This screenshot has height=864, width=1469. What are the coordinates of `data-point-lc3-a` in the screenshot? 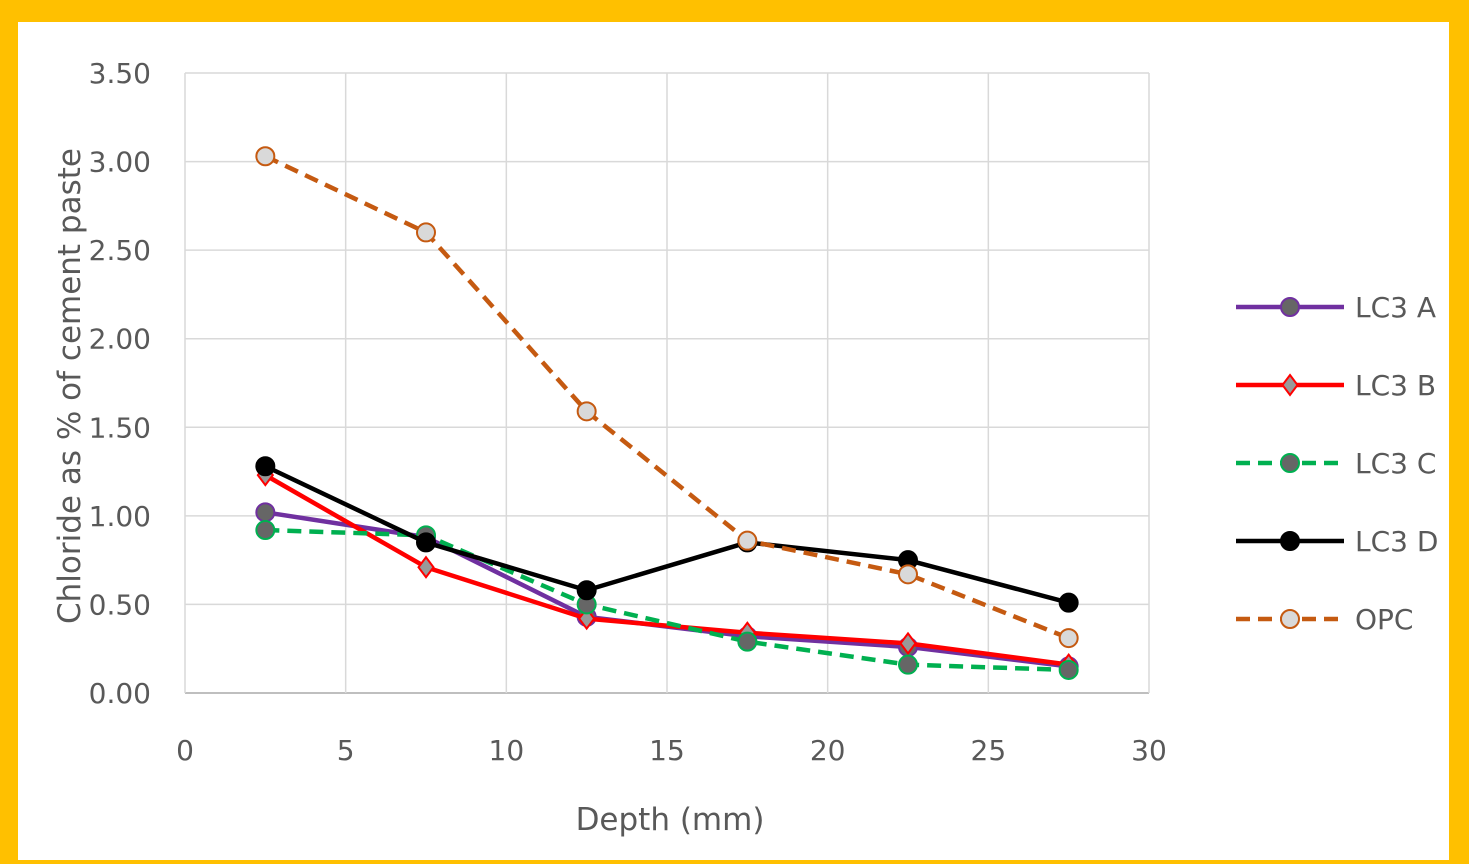 It's located at (265, 512).